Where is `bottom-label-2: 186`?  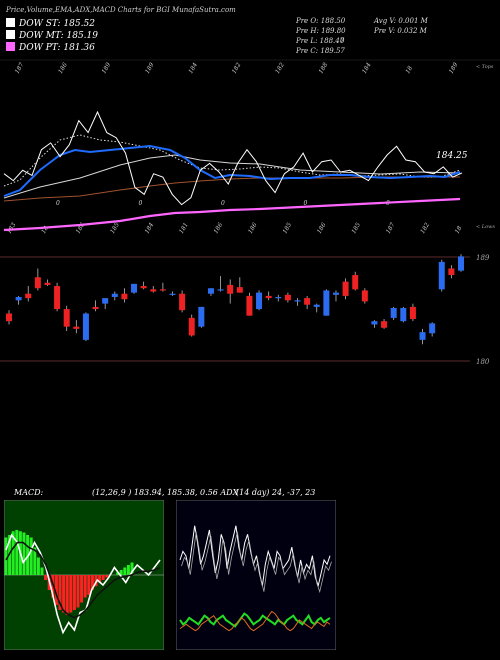 bottom-label-2: 186 is located at coordinates (81, 228).